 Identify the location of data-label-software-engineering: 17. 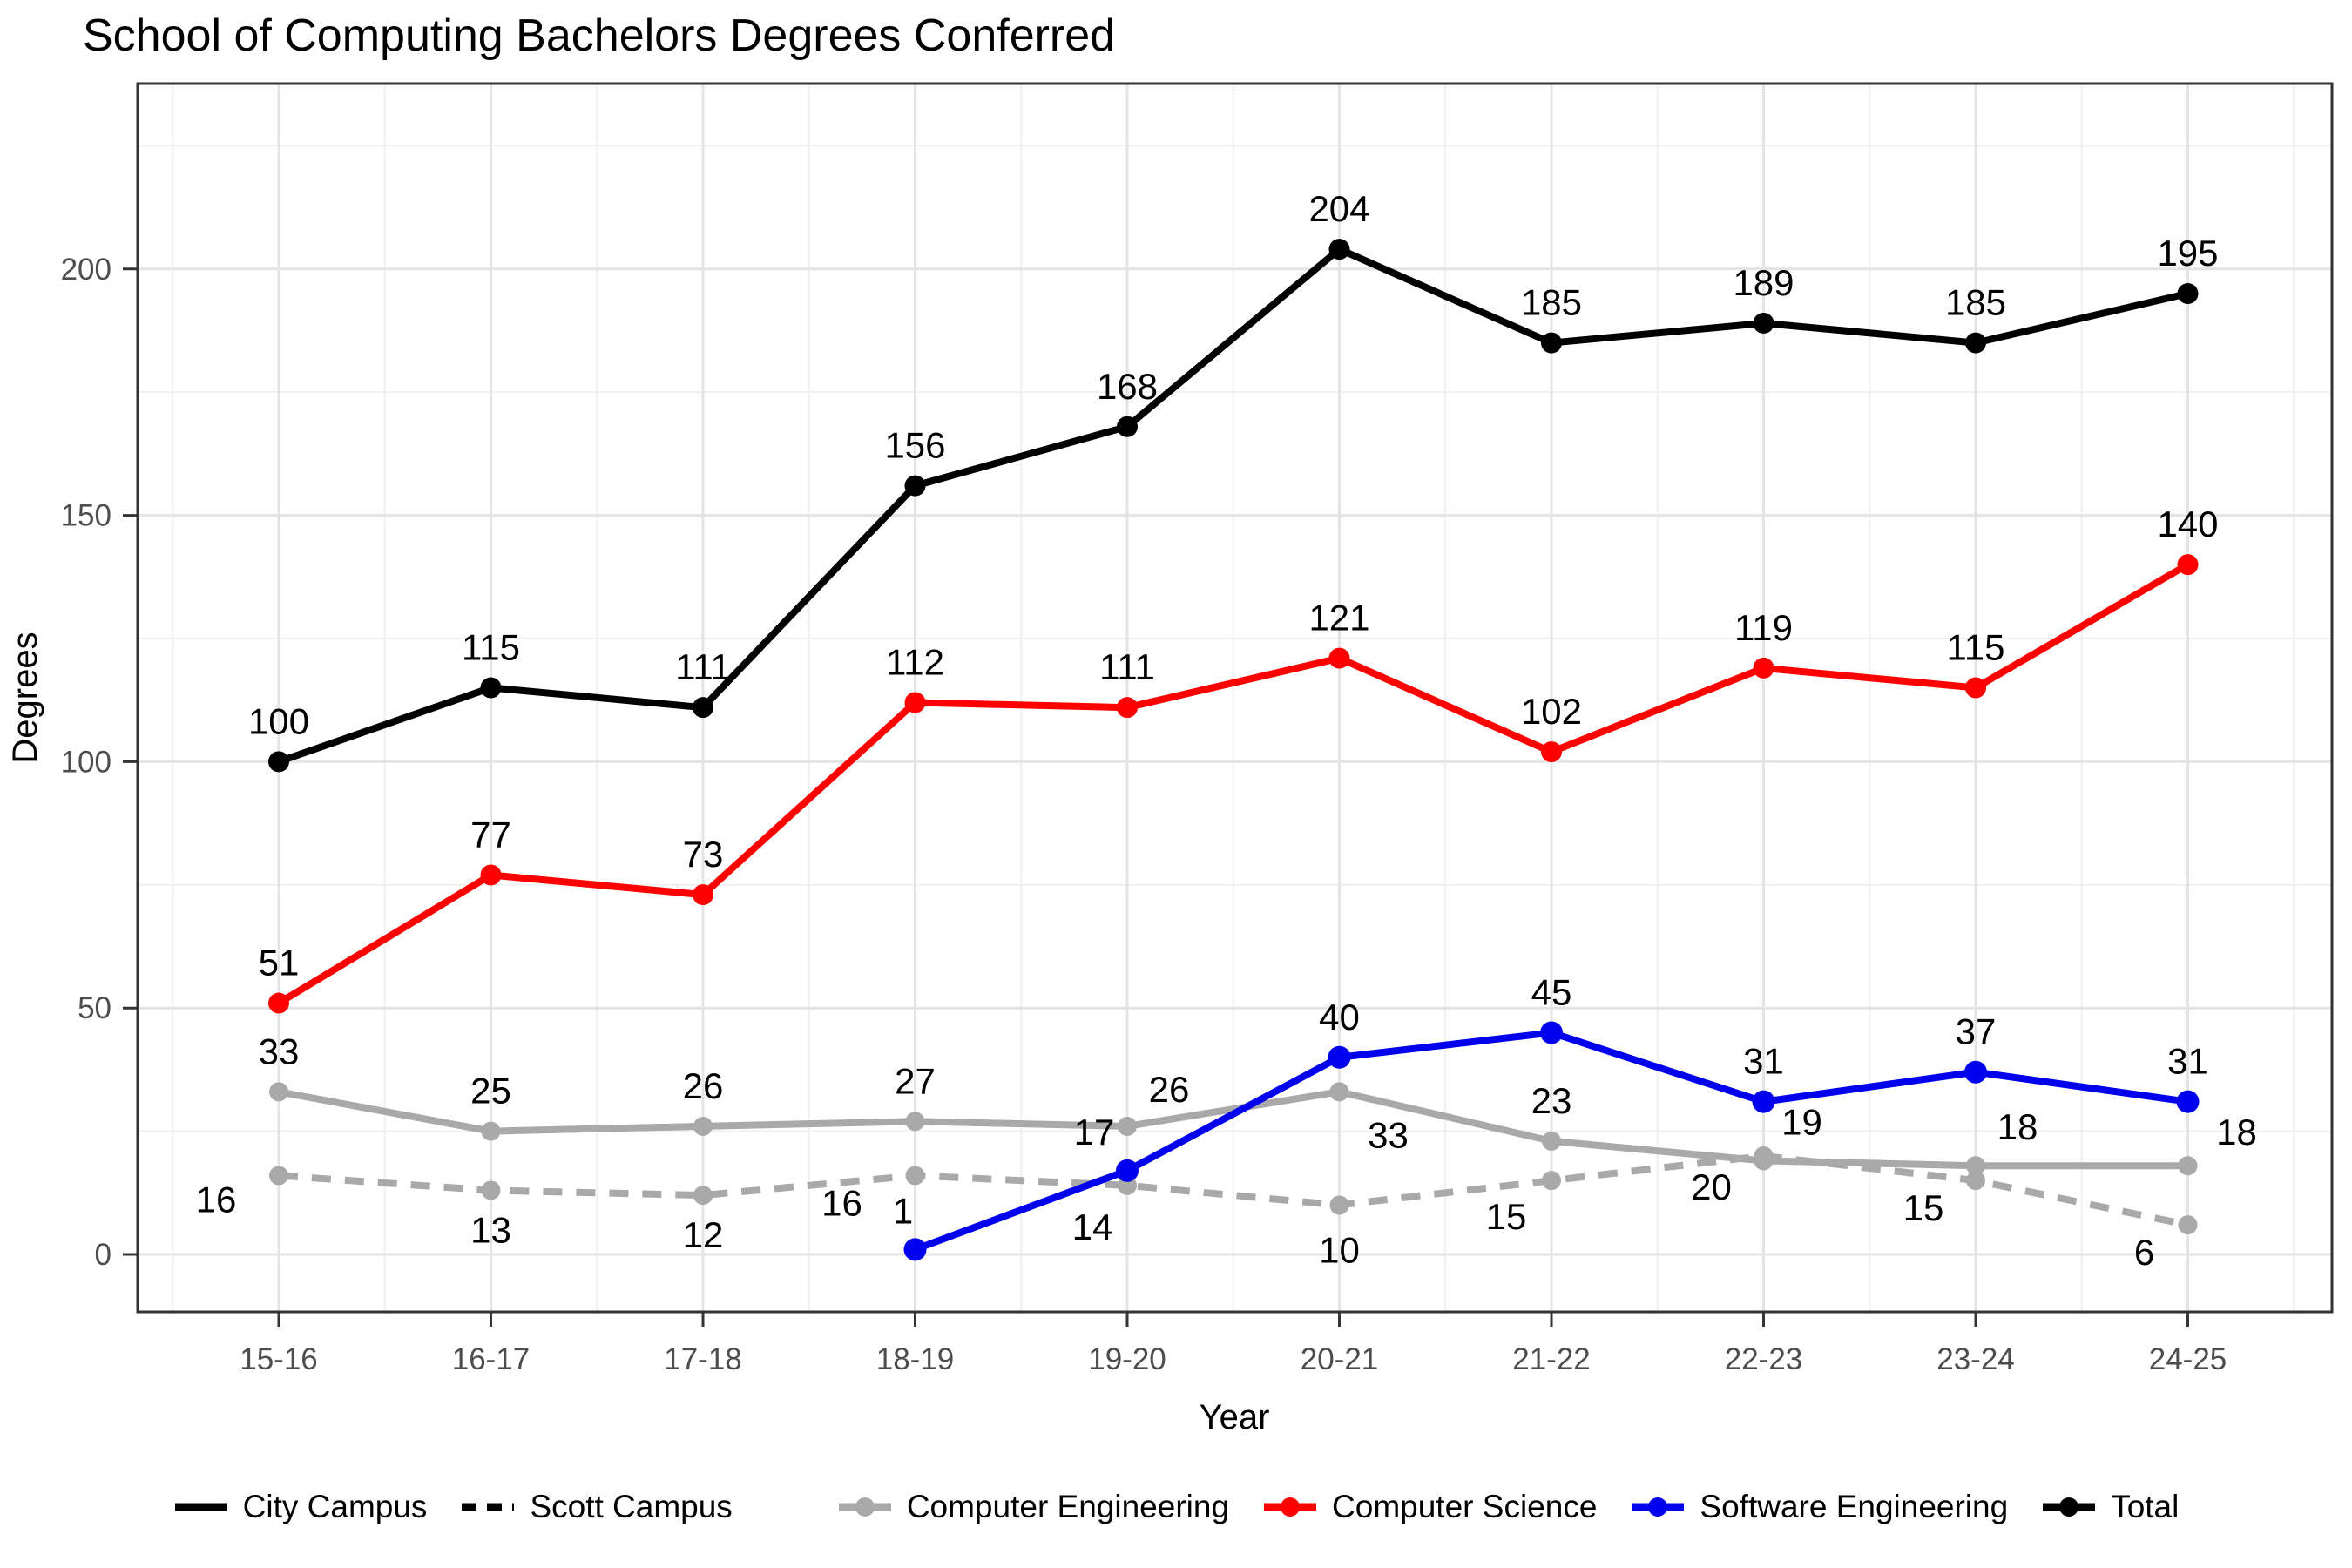
(1094, 1132).